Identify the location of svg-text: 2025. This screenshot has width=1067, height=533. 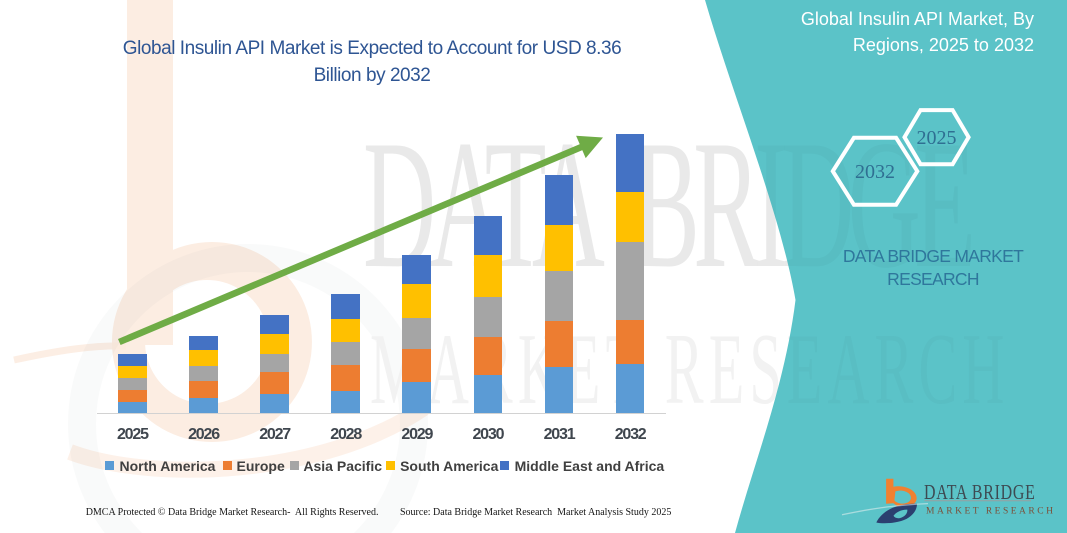
(937, 138).